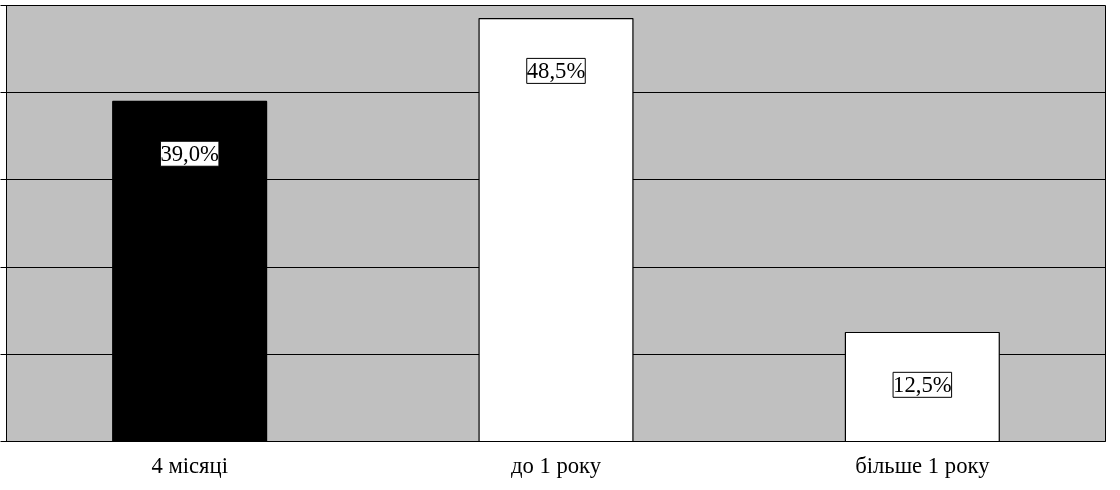 The height and width of the screenshot is (490, 1120). Describe the element at coordinates (189, 465) in the screenshot. I see `x-tick-label: 4 місяці` at that location.